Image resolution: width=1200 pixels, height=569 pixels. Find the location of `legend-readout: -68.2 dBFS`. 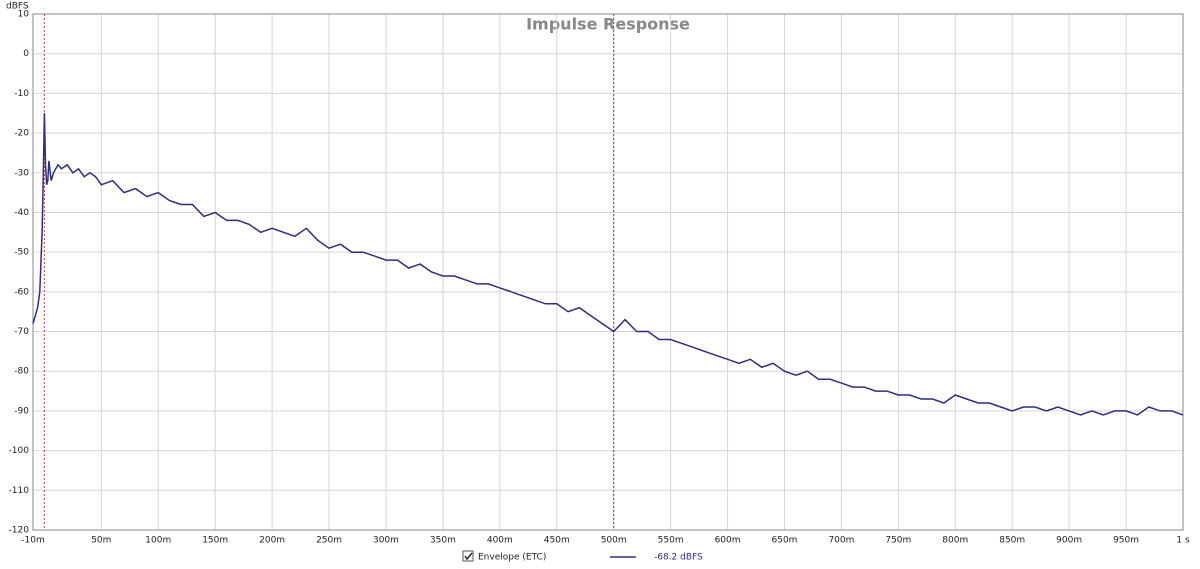

legend-readout: -68.2 dBFS is located at coordinates (678, 558).